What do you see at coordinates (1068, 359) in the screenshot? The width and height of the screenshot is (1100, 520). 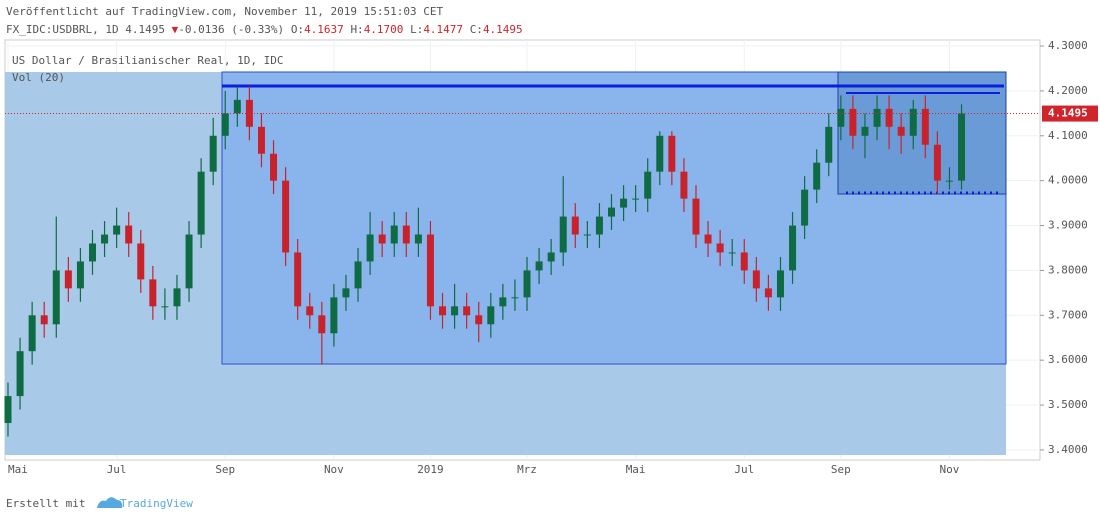 I see `y-tick-label: 3.6000` at bounding box center [1068, 359].